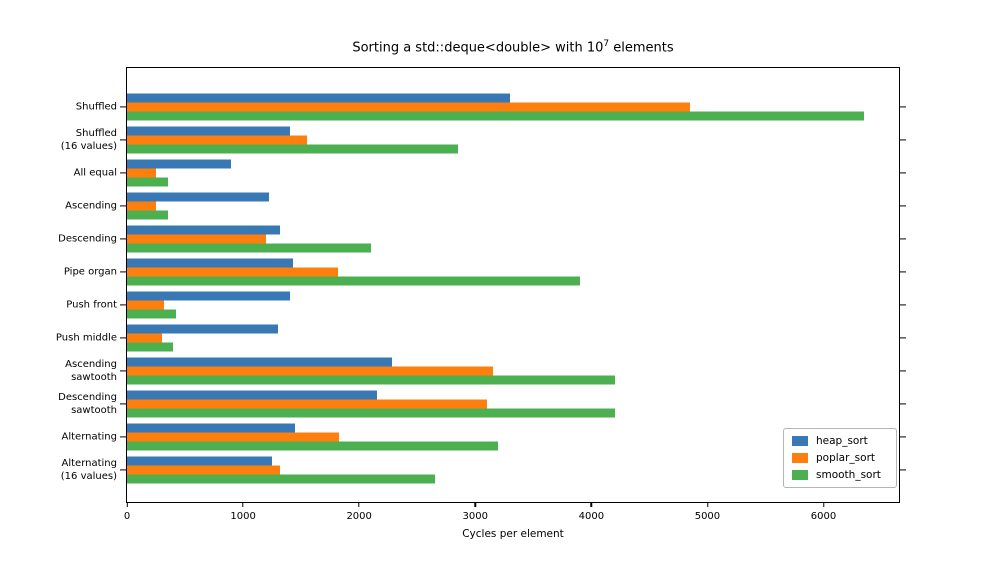 The width and height of the screenshot is (1000, 566). What do you see at coordinates (848, 475) in the screenshot?
I see `legend-item-label: smooth_sort` at bounding box center [848, 475].